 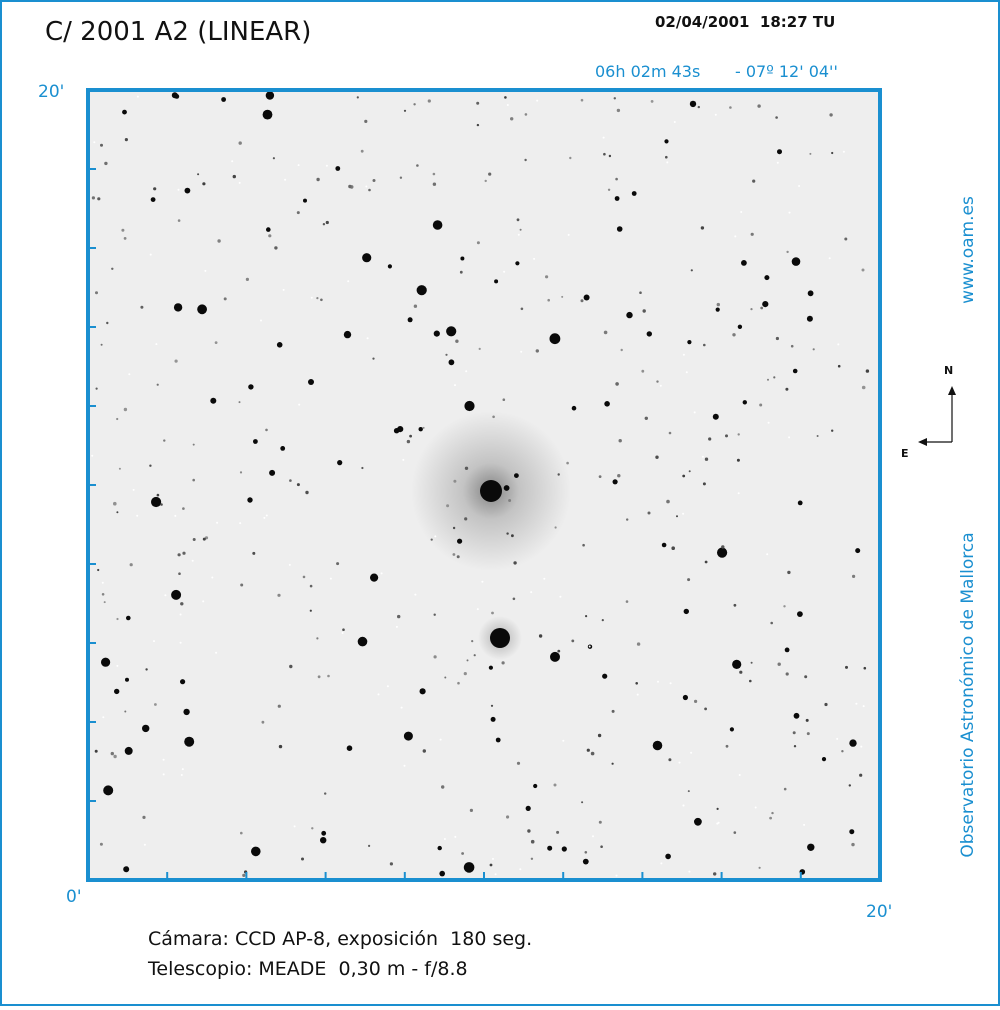 What do you see at coordinates (968, 694) in the screenshot?
I see `observatory: Observatorio Astronómico de Mallorca` at bounding box center [968, 694].